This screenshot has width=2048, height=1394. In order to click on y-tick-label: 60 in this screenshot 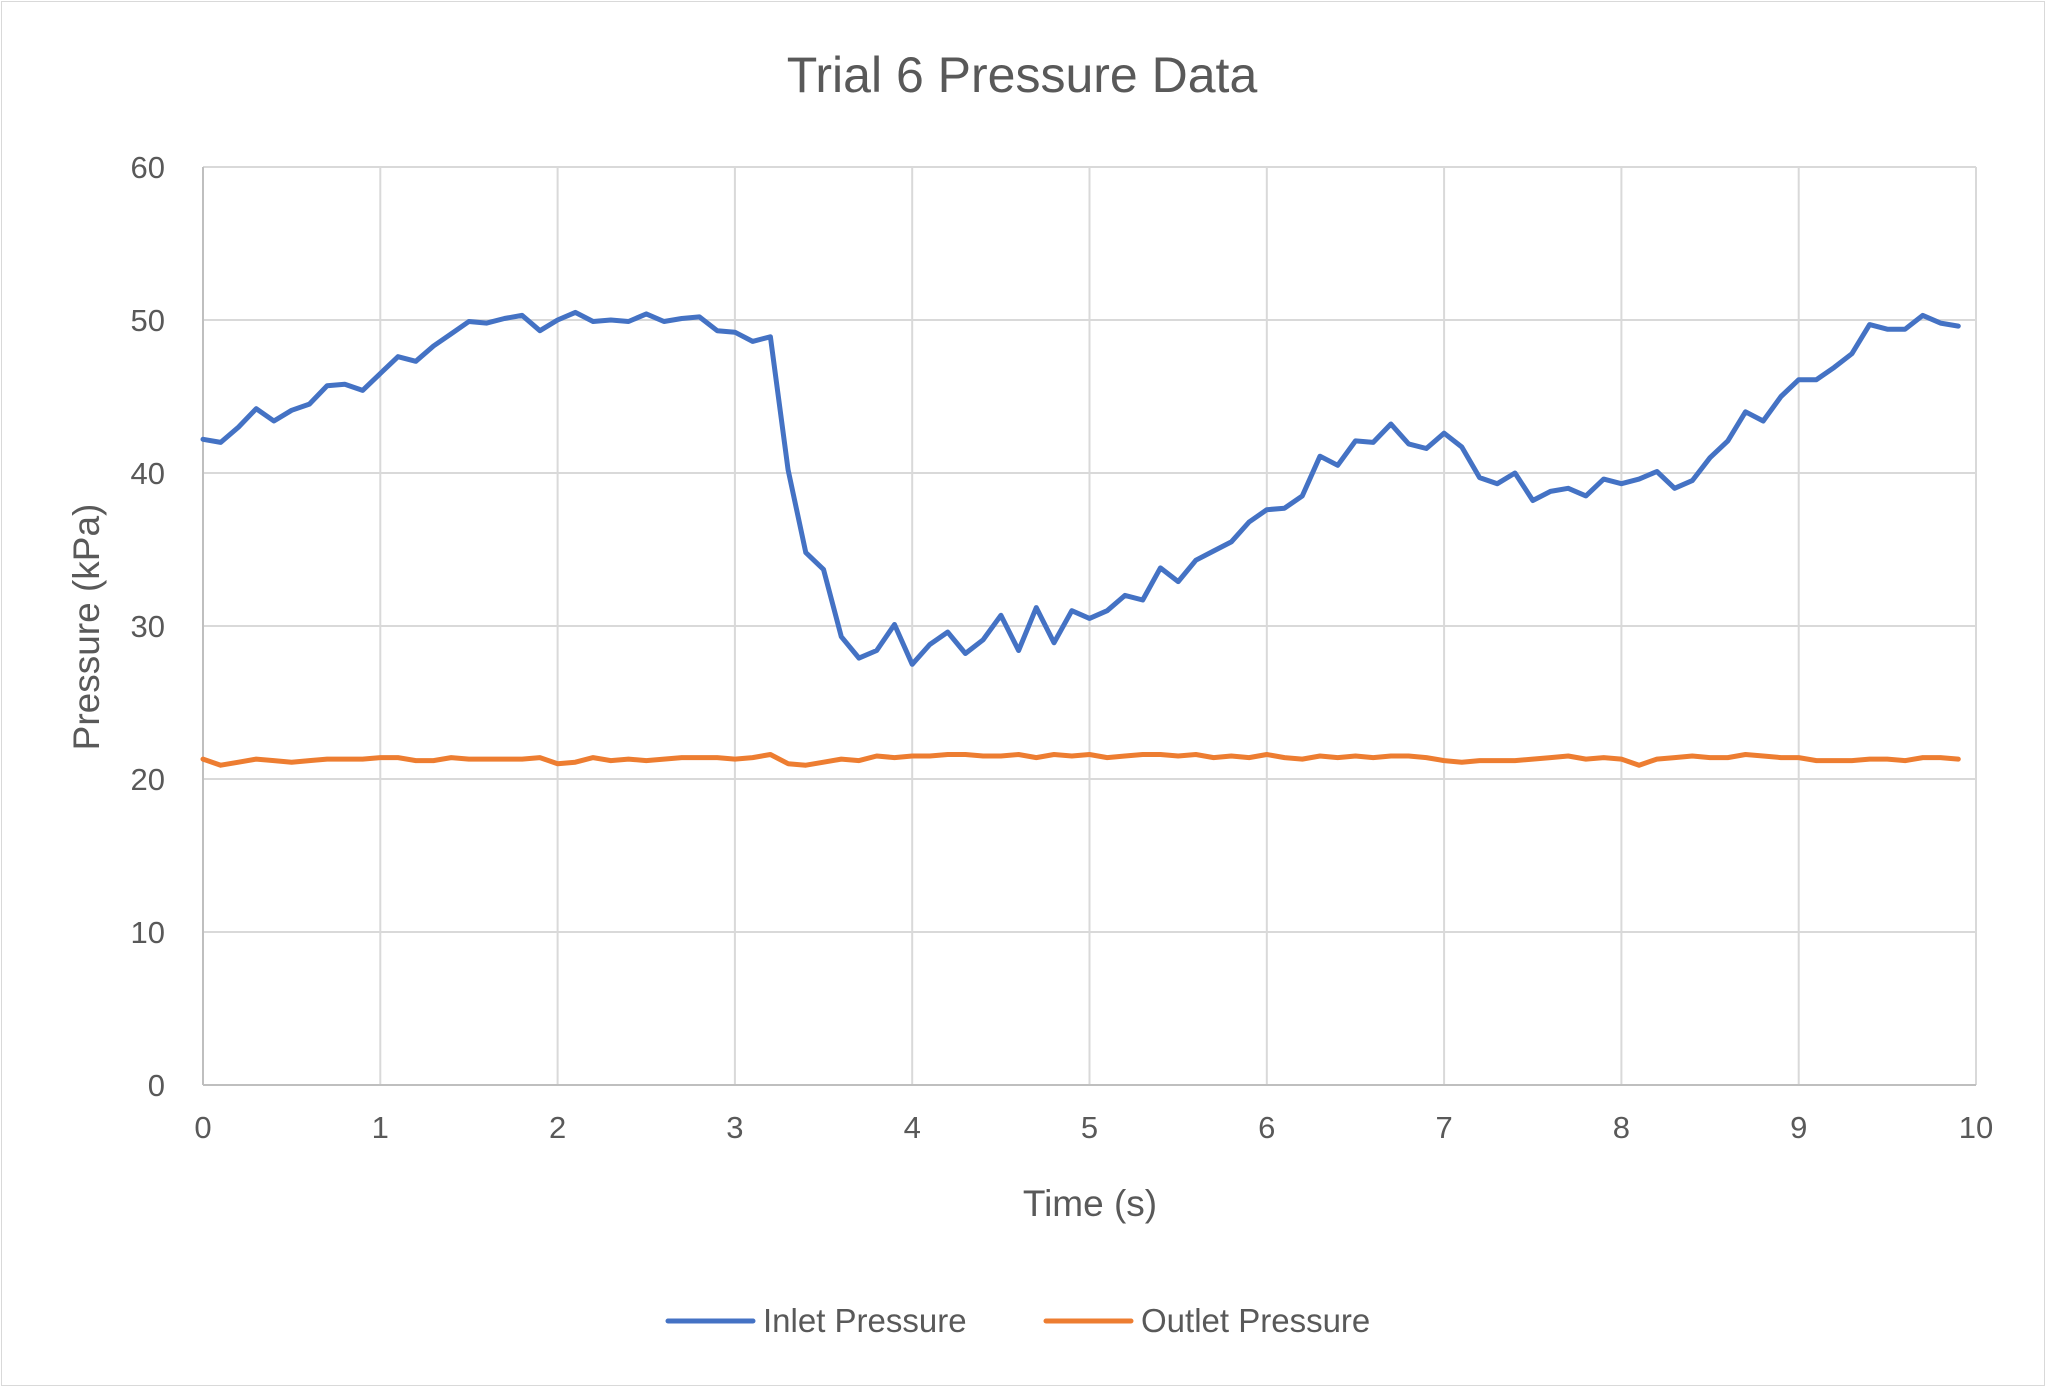, I will do `click(148, 167)`.